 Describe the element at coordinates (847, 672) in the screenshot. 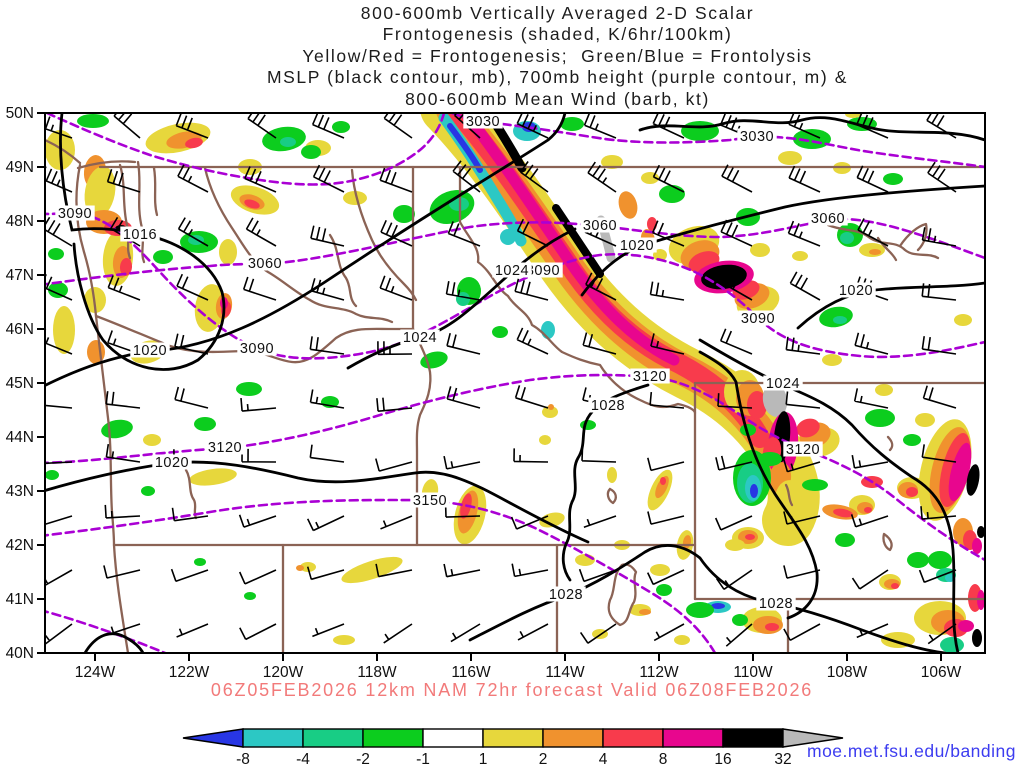

I see `lon-tick-label: 108W` at that location.